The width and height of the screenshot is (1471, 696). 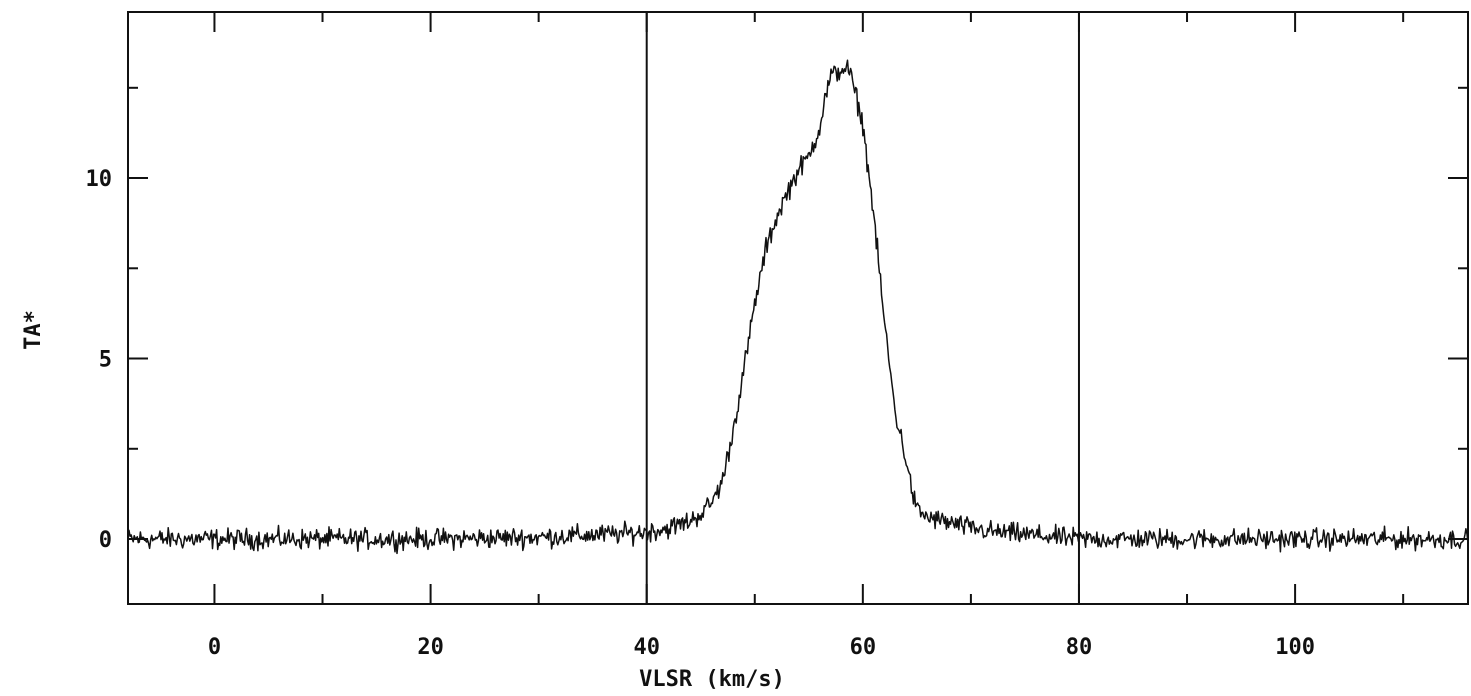 I want to click on y-tick-label: 10, so click(x=99, y=179).